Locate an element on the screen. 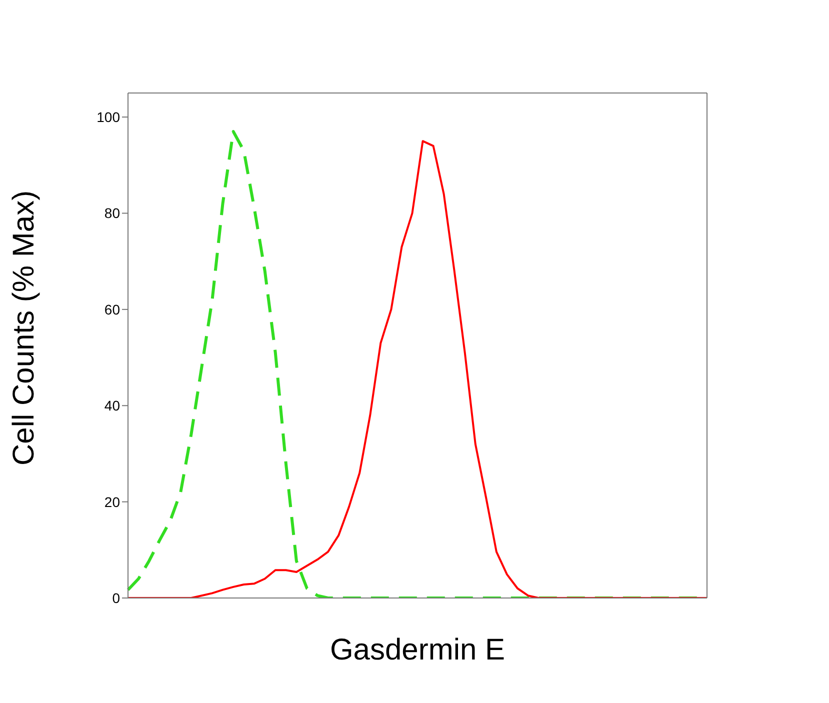 The height and width of the screenshot is (703, 829). y-tick-label: 0 is located at coordinates (116, 598).